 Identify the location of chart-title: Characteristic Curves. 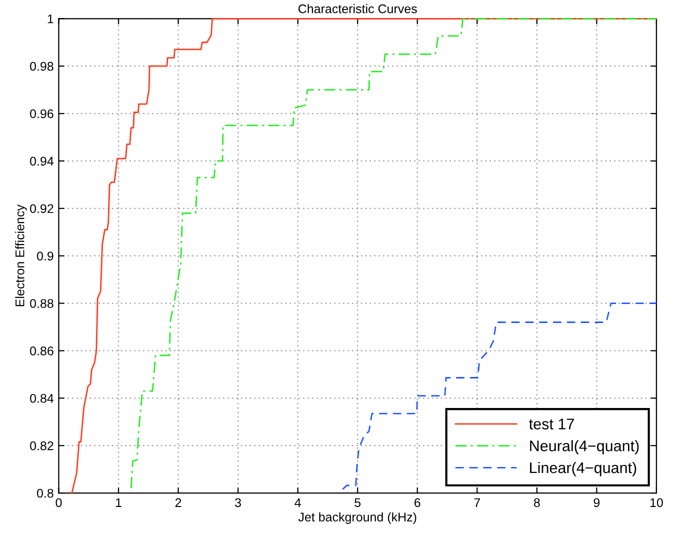
(357, 9).